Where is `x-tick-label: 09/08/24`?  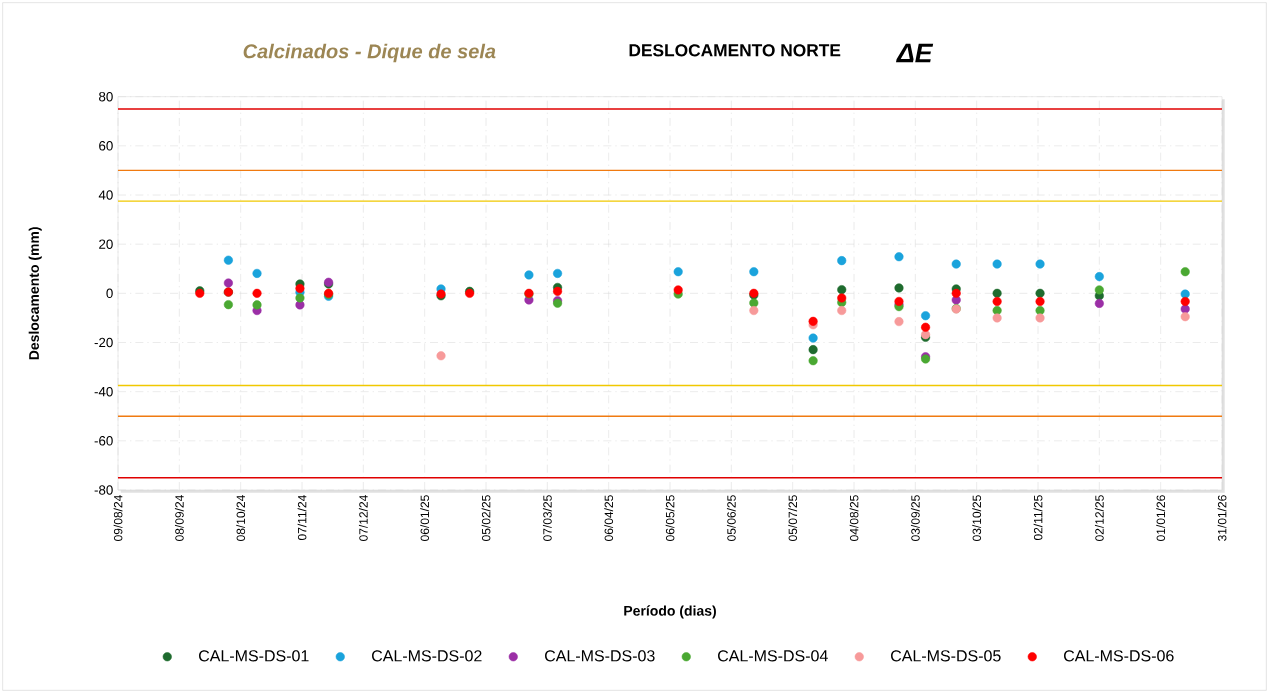
x-tick-label: 09/08/24 is located at coordinates (118, 518).